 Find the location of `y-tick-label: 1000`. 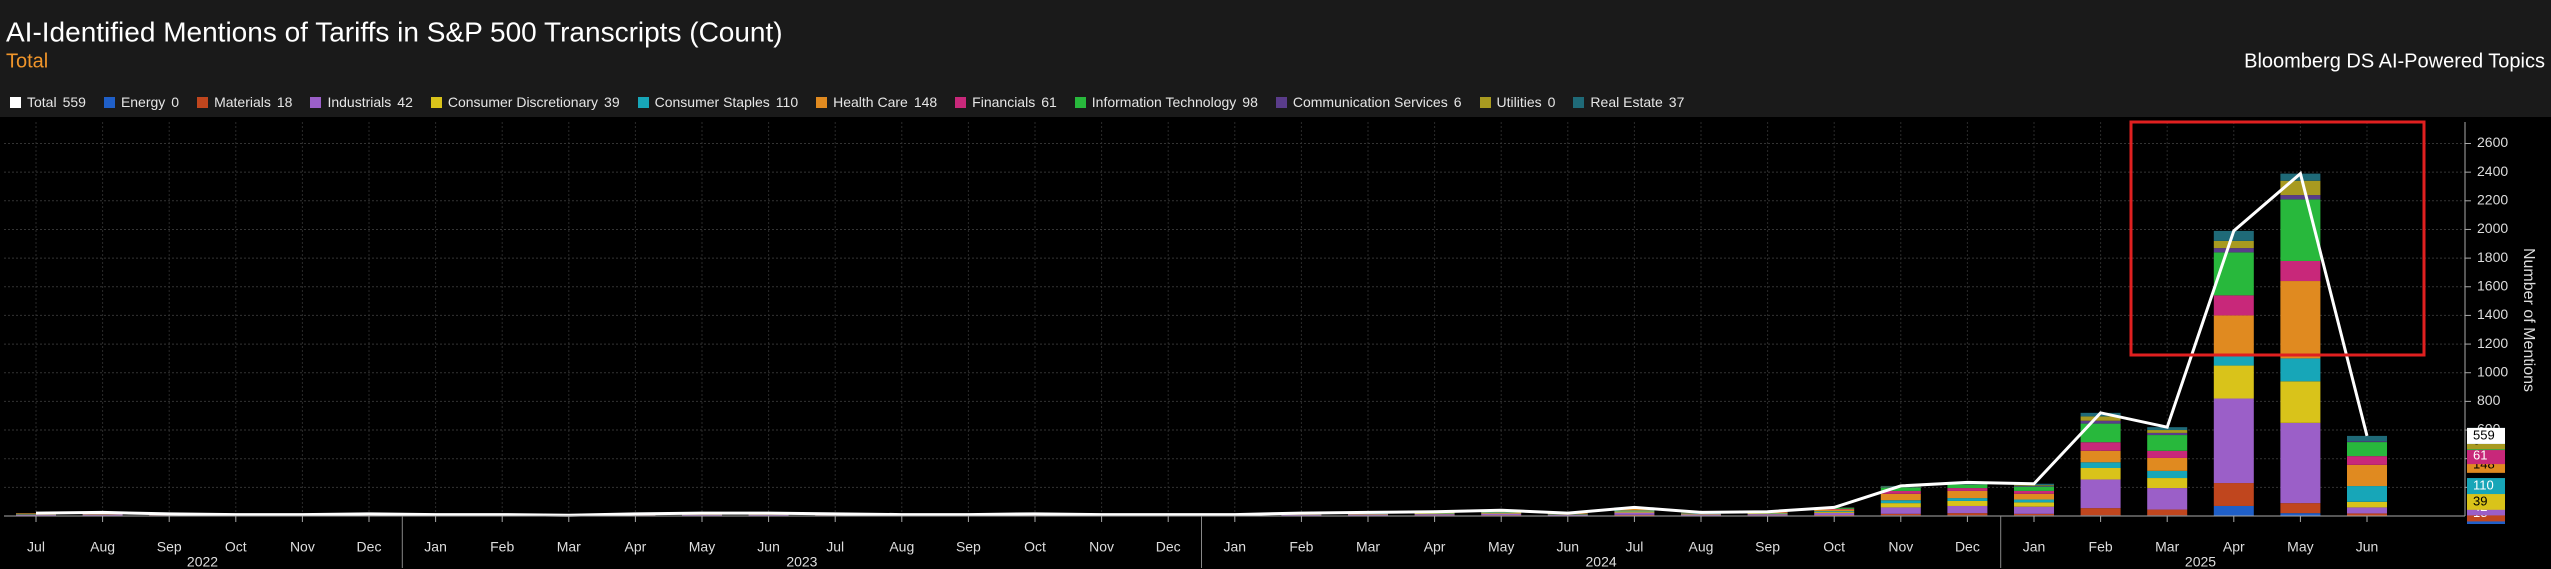

y-tick-label: 1000 is located at coordinates (2492, 371).